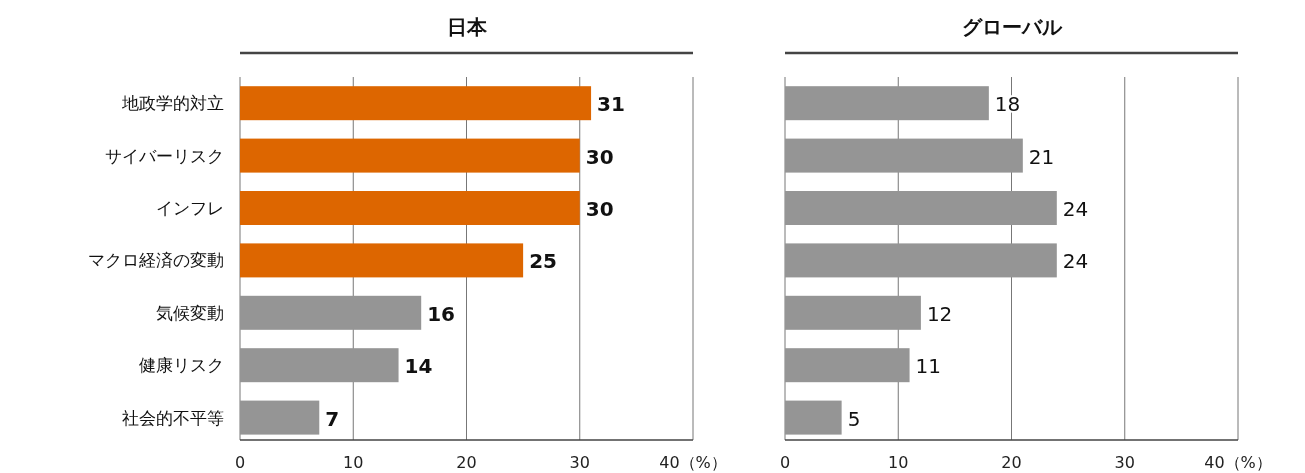 This screenshot has height=473, width=1305. What do you see at coordinates (190, 208) in the screenshot?
I see `y-tick-label: インフレ` at bounding box center [190, 208].